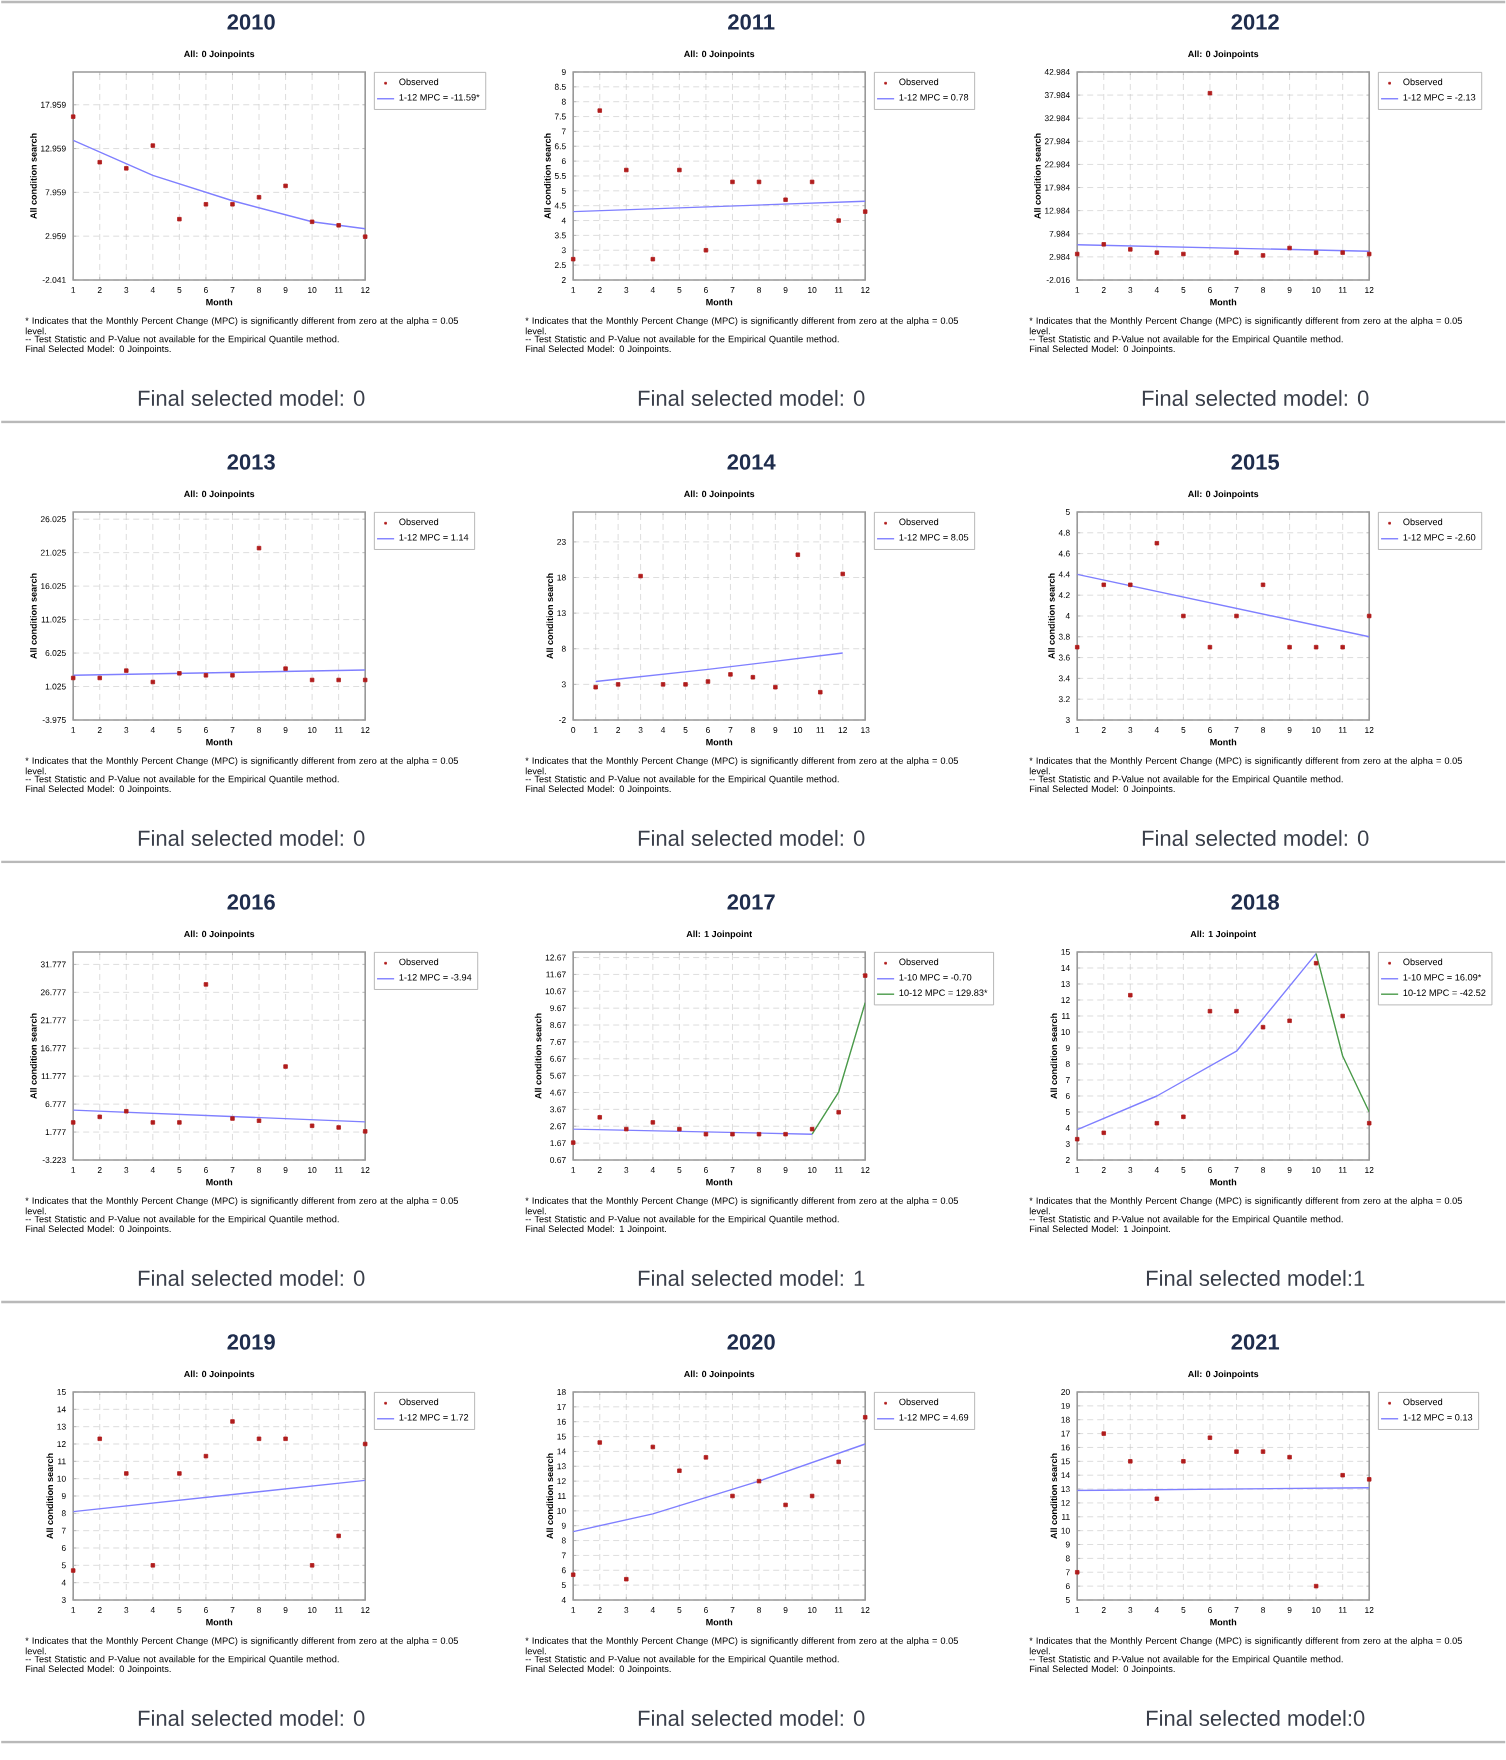  Describe the element at coordinates (1255, 1718) in the screenshot. I see `text: Final selected model:0` at that location.